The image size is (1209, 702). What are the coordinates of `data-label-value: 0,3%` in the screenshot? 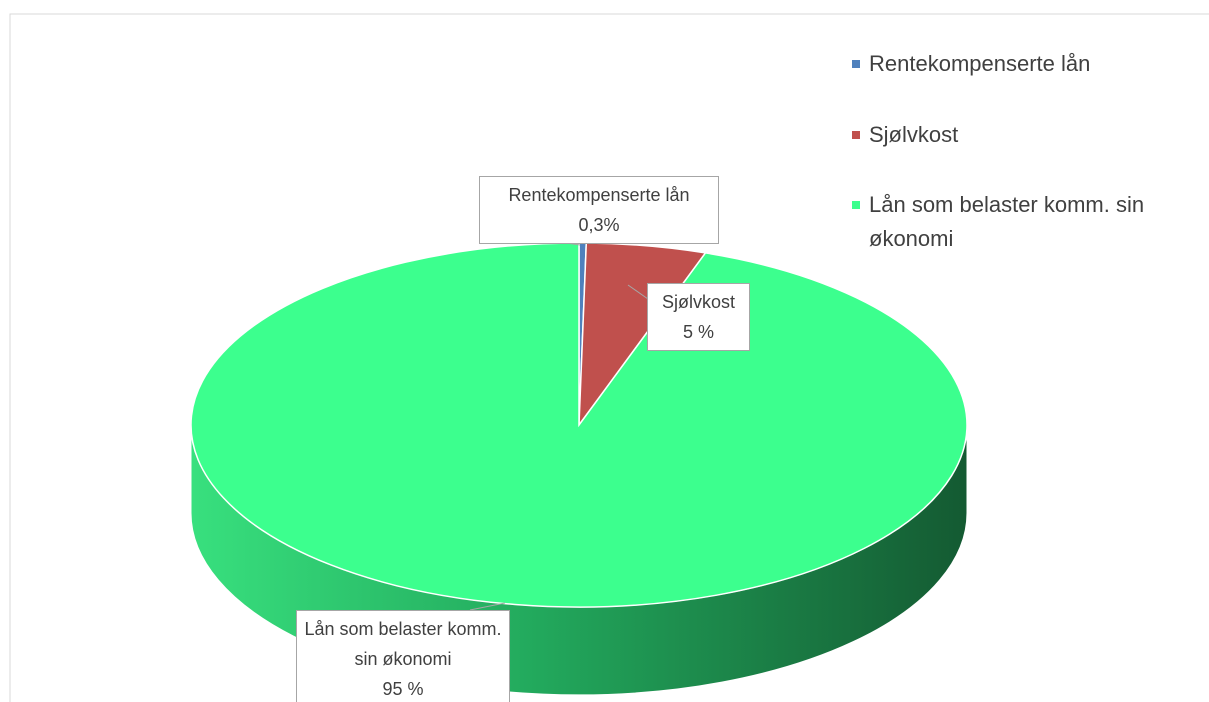 It's located at (599, 225).